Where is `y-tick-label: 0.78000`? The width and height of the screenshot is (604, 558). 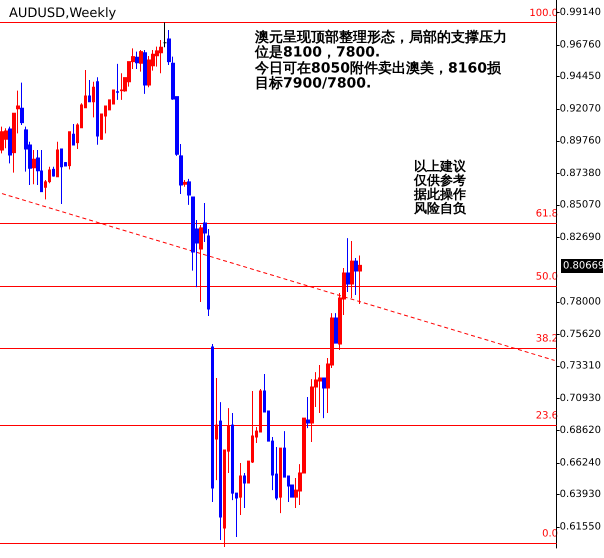 y-tick-label: 0.78000 is located at coordinates (581, 302).